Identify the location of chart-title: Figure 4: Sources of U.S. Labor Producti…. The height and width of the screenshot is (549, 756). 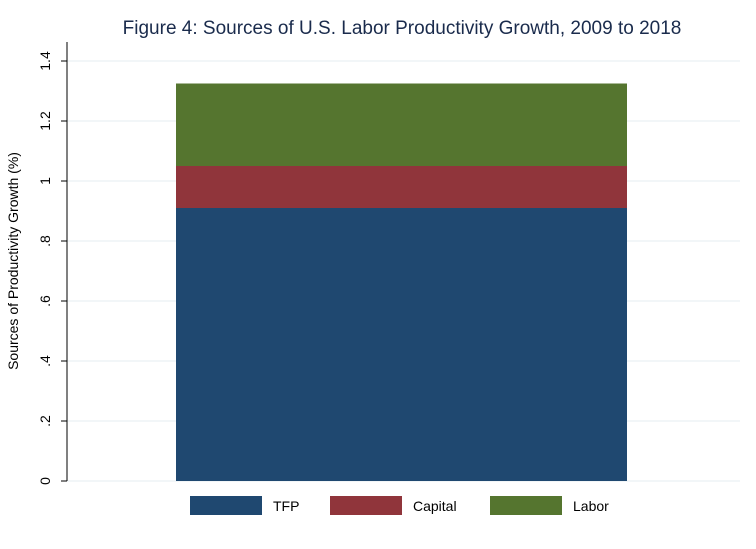
(402, 28).